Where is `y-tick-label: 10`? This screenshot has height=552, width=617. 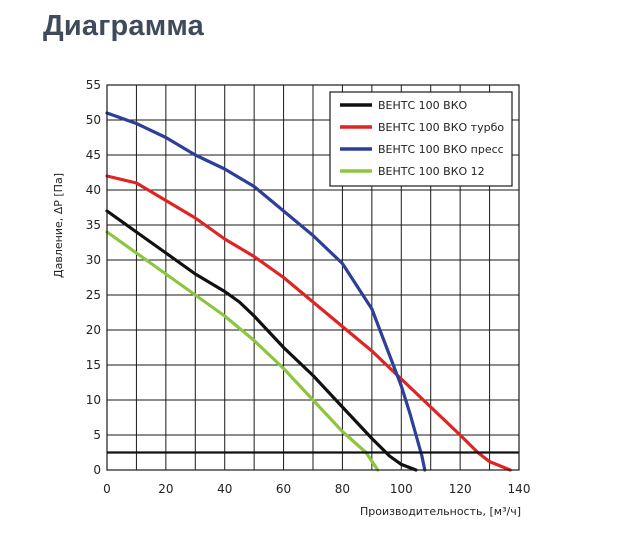
y-tick-label: 10 is located at coordinates (93, 400).